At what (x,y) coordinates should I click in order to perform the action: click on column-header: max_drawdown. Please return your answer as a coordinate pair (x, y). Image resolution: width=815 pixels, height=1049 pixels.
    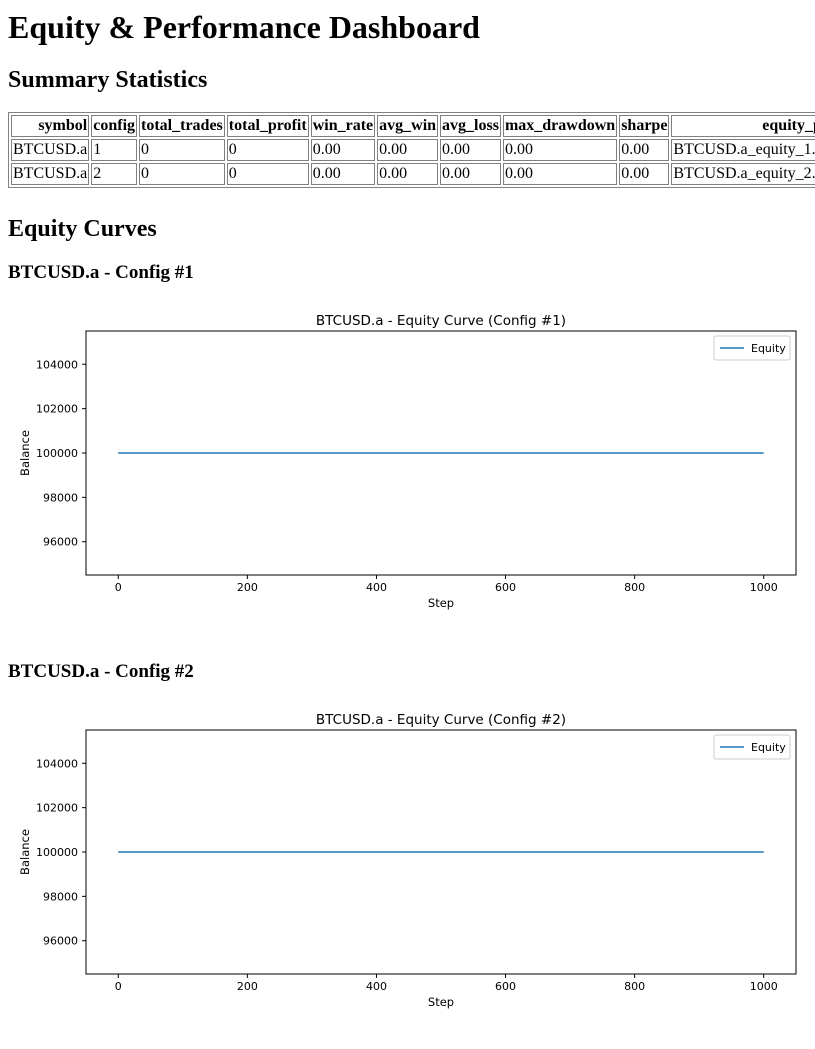
    Looking at the image, I should click on (560, 126).